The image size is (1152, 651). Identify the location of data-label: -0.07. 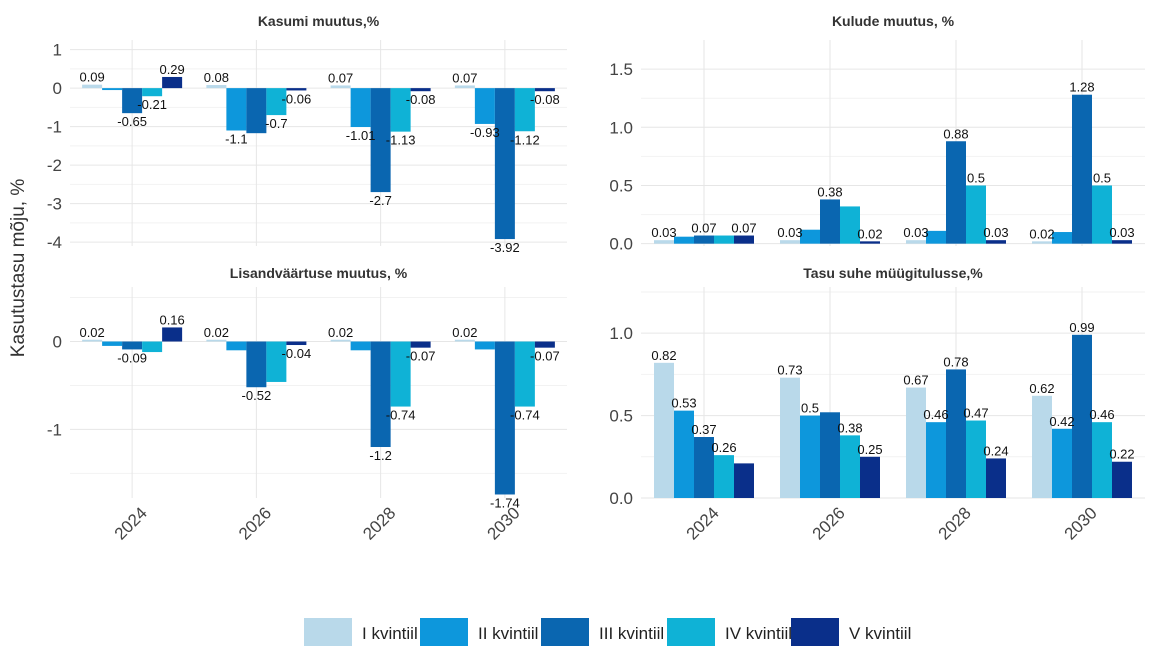
(545, 356).